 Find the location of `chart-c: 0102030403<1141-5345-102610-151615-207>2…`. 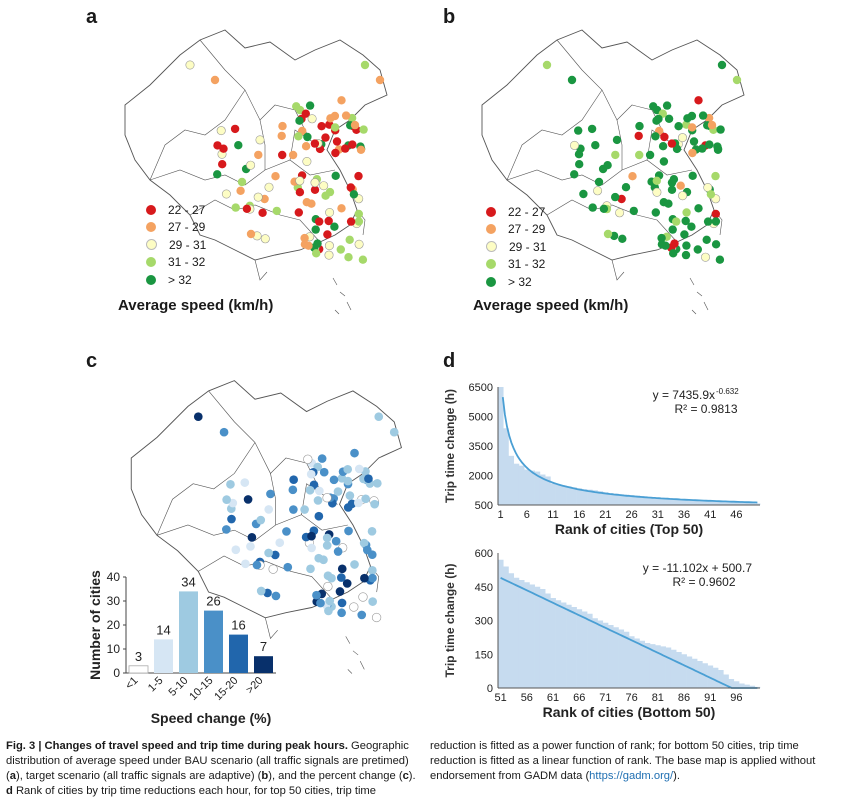

chart-c: 0102030403<1141-5345-102610-151615-207>2… is located at coordinates (181, 648).